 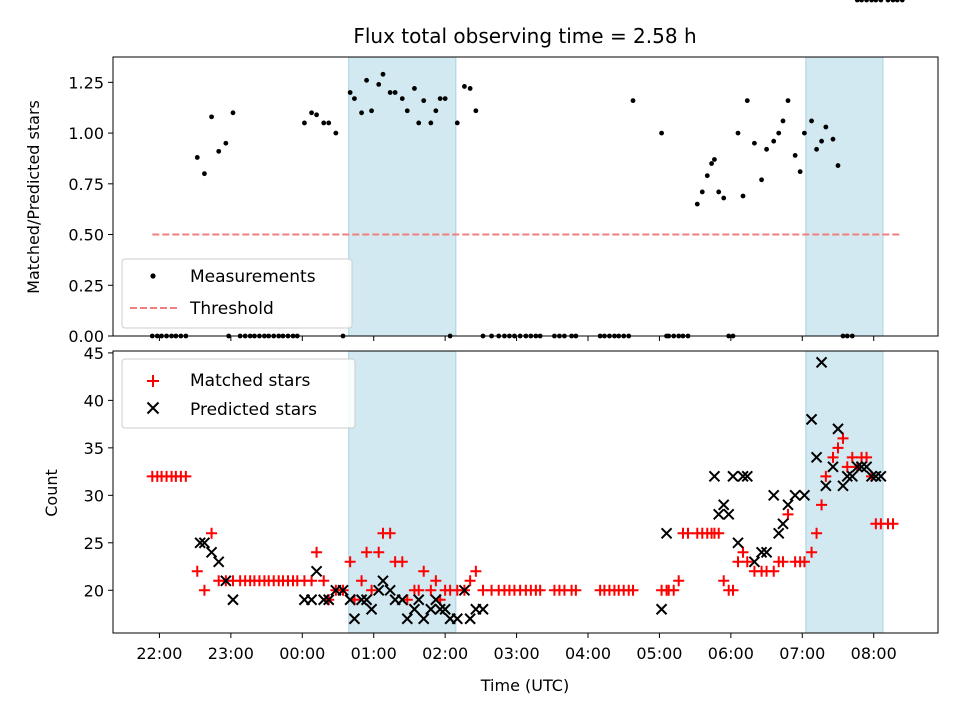 What do you see at coordinates (86, 235) in the screenshot?
I see `y-tick-label: 0.50` at bounding box center [86, 235].